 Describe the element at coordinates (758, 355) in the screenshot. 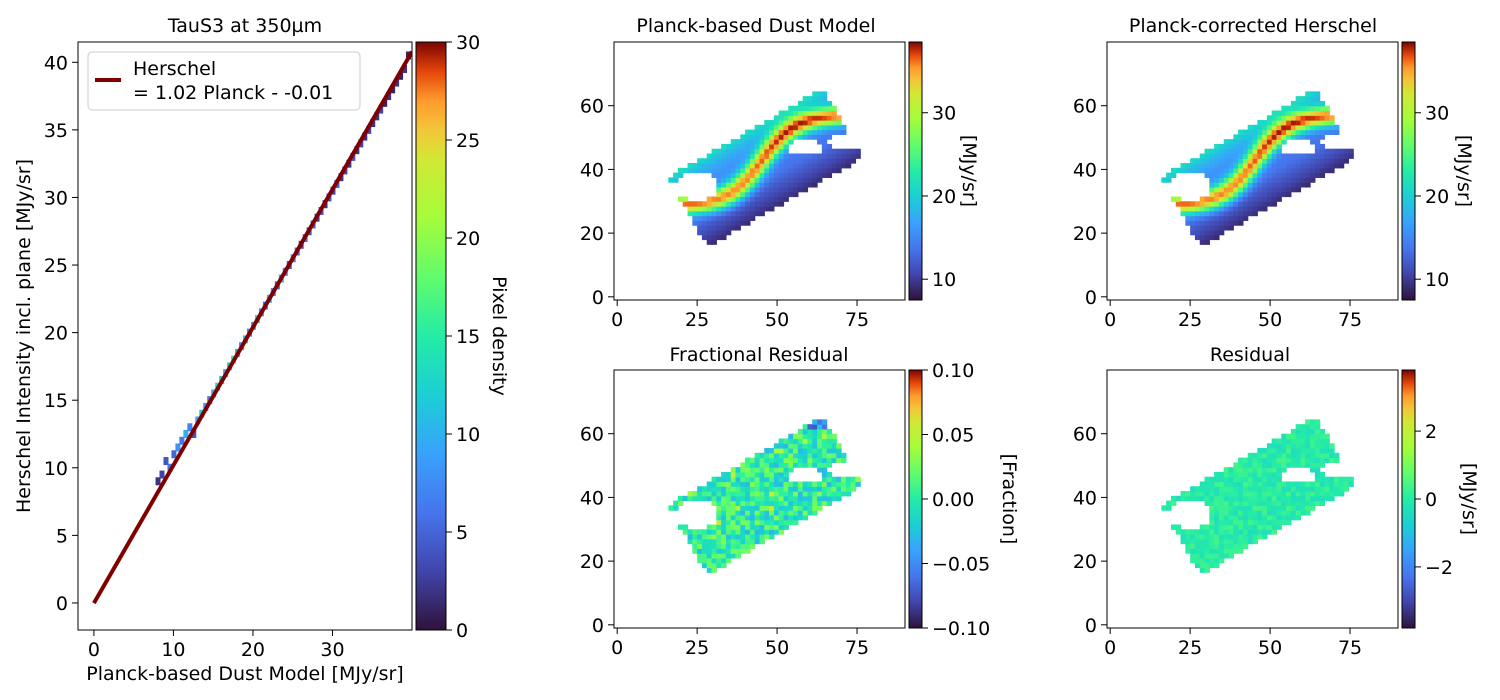

I see `title-fractional-residual: Fractional Residual` at that location.